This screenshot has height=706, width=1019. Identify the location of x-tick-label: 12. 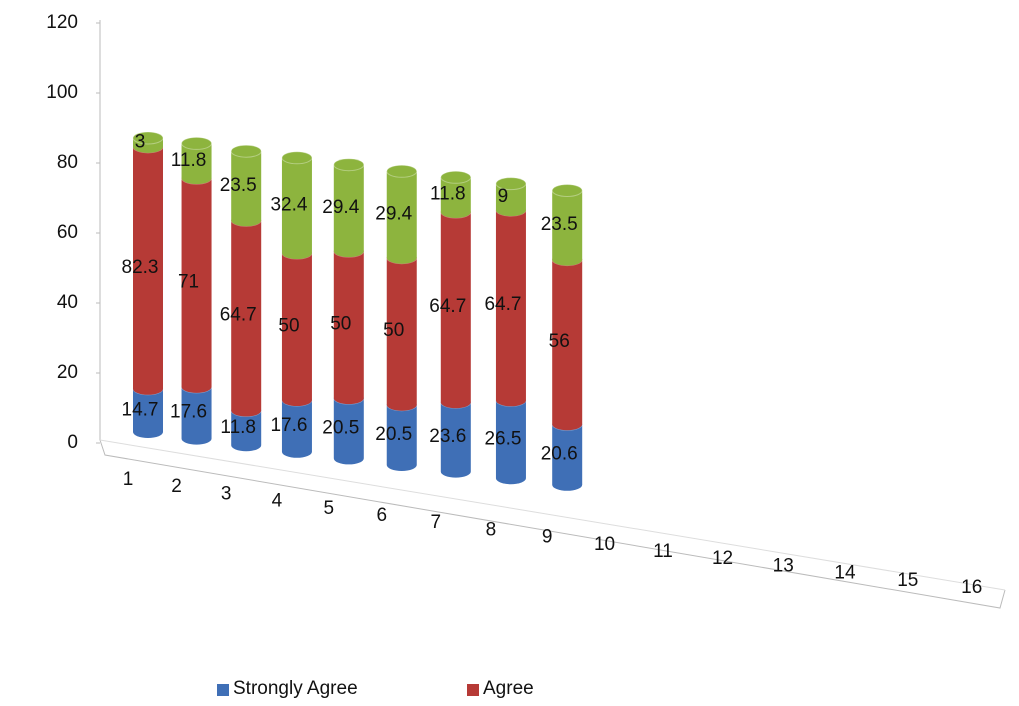
(722, 558).